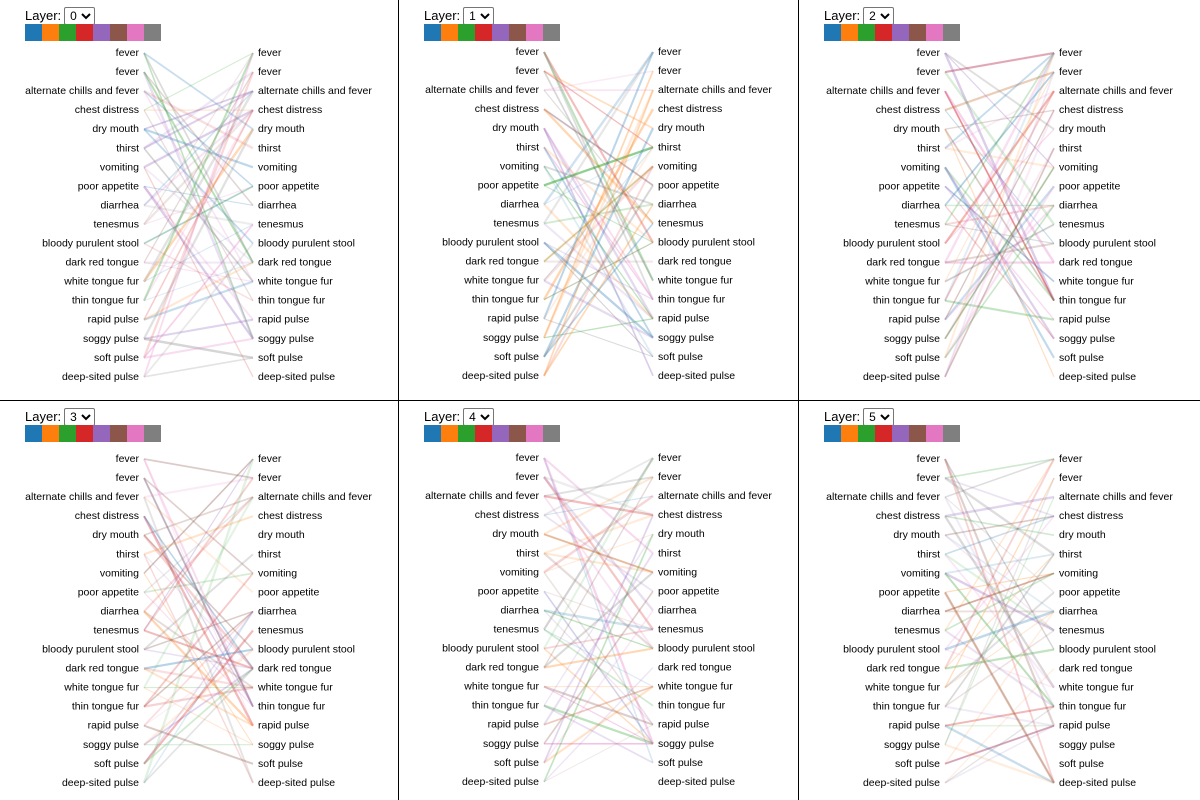 The width and height of the screenshot is (1200, 800). I want to click on left-token: tenesmus, so click(116, 630).